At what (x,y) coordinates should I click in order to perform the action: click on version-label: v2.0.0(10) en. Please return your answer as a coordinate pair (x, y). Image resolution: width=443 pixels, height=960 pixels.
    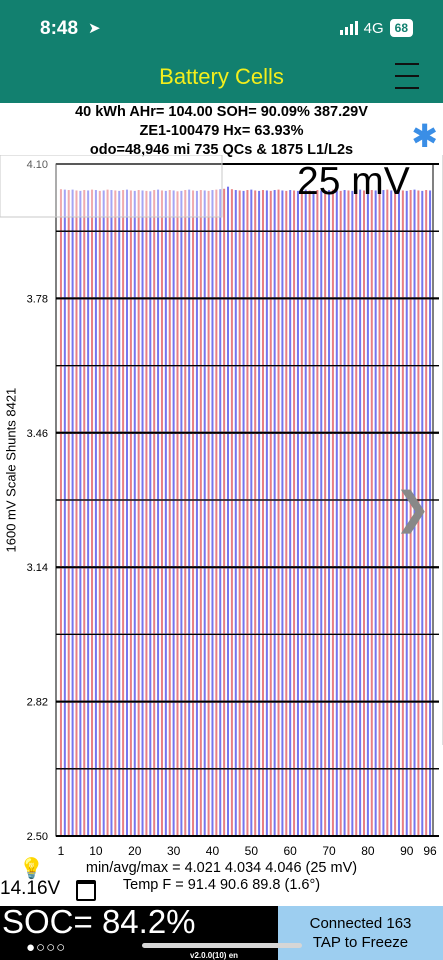
    Looking at the image, I should click on (214, 955).